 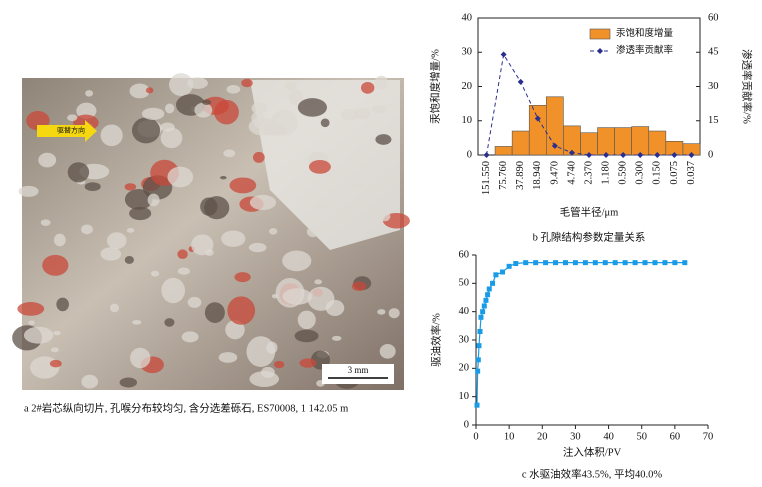 What do you see at coordinates (467, 120) in the screenshot?
I see `y-tick-label: 10` at bounding box center [467, 120].